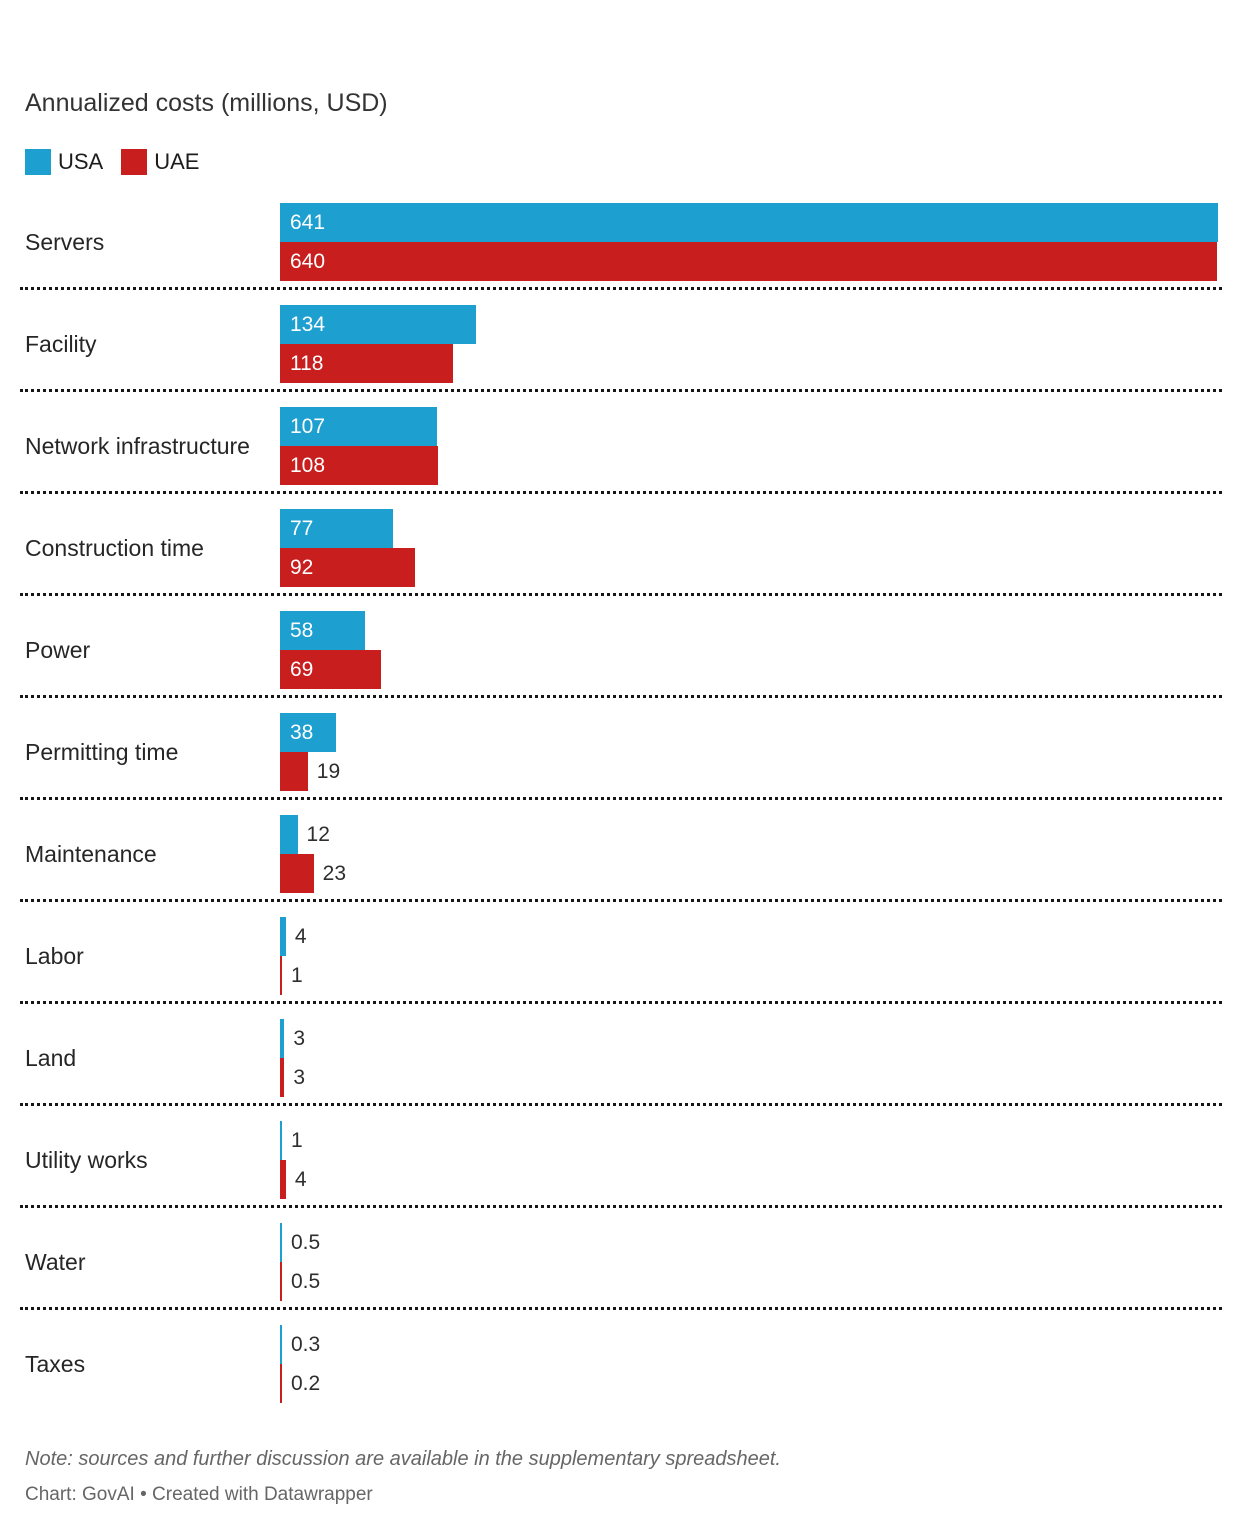  I want to click on category-row-construction-time: Construction time 77 92, so click(621, 548).